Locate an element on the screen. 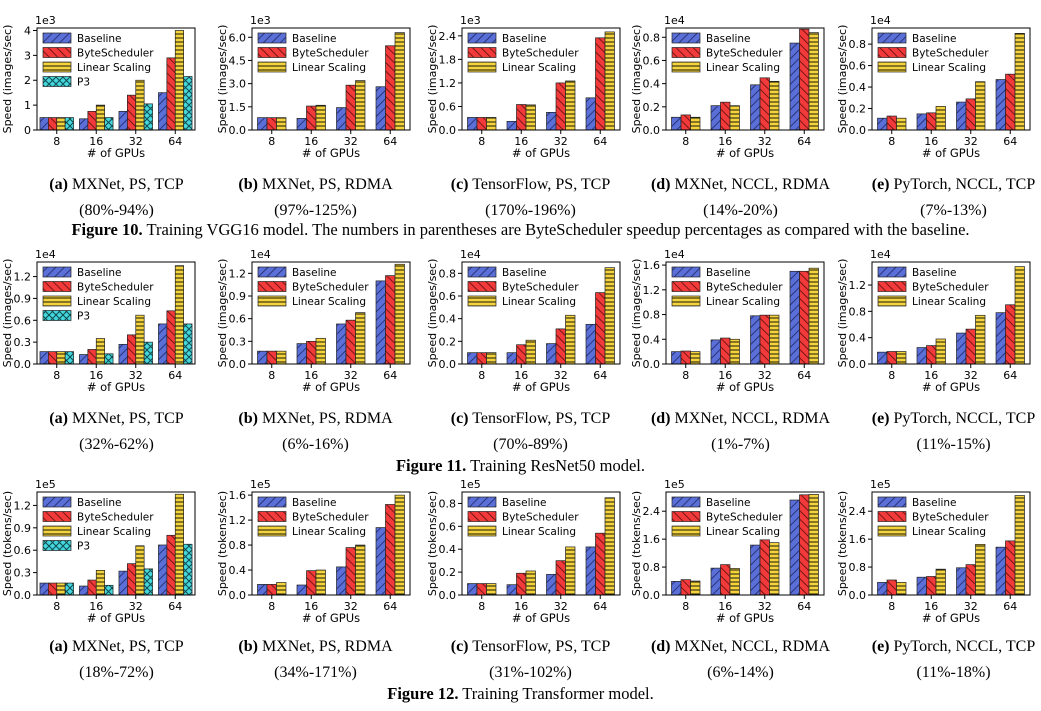  subplot-caption: (e) PyTorch, NCCL, TCP (11%-15%) is located at coordinates (946, 432).